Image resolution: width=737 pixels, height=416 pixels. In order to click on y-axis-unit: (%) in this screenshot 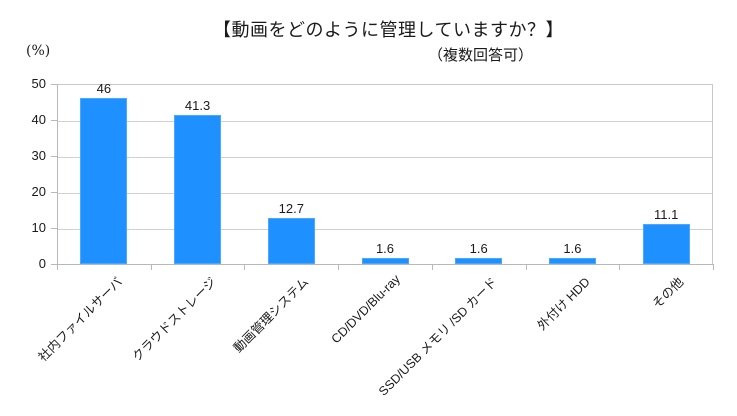, I will do `click(38, 51)`.